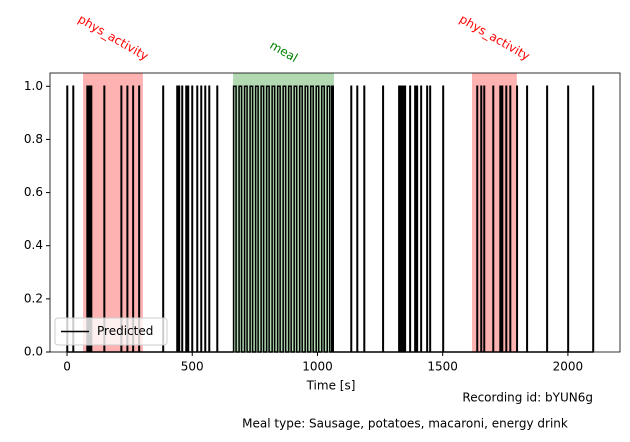  Describe the element at coordinates (442, 367) in the screenshot. I see `x-tick-label: 1500` at that location.